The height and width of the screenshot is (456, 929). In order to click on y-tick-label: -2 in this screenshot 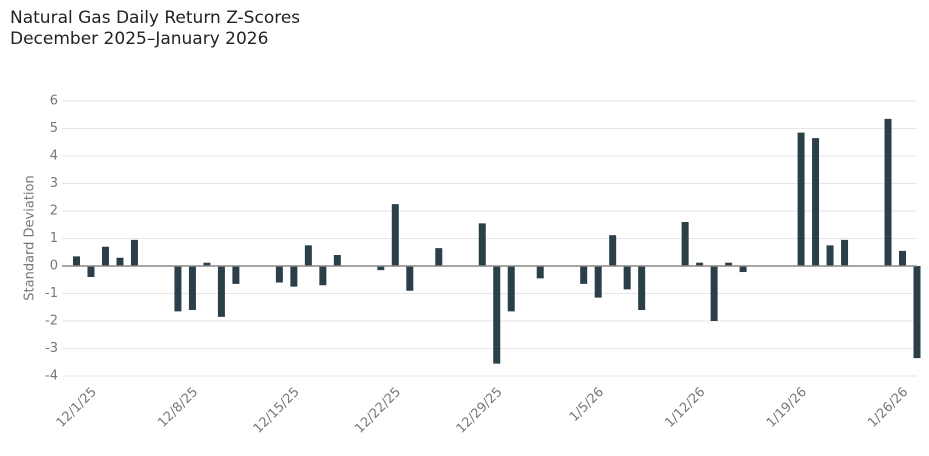, I will do `click(51, 321)`.